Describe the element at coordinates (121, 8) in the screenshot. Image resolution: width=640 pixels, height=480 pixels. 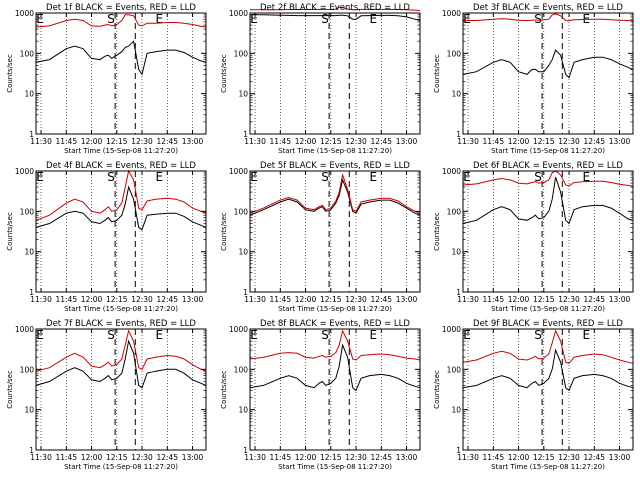
I see `panel-title: Det 1f BLACK = Events, RED = LLD` at that location.